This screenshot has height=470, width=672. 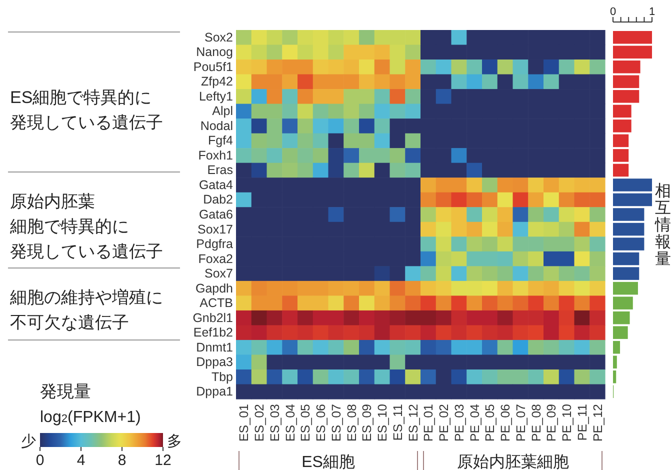 I want to click on x-tick-label: ES_12, so click(x=413, y=423).